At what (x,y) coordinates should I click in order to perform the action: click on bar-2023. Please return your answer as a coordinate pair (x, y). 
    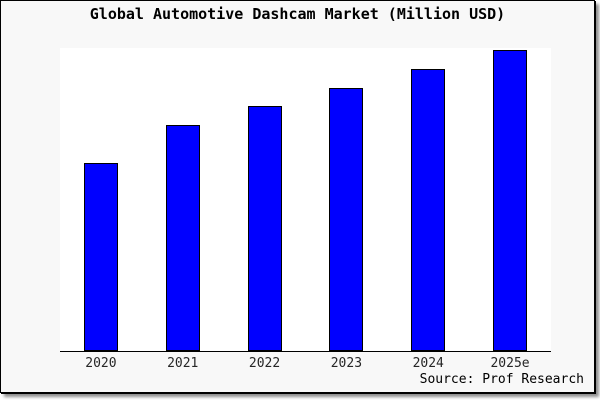
    Looking at the image, I should click on (346, 219).